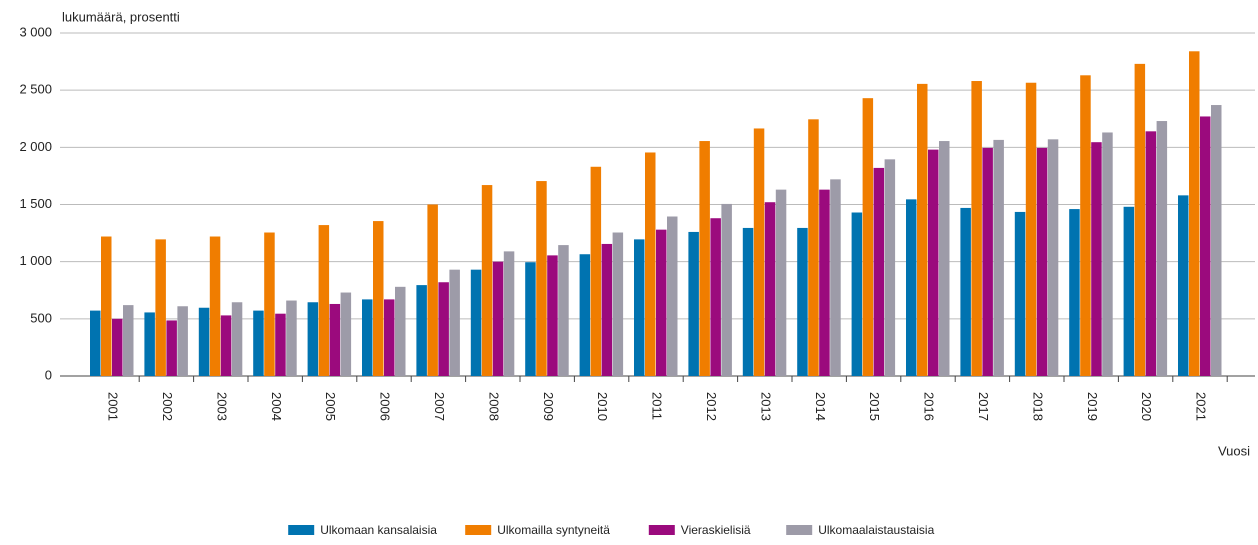 The height and width of the screenshot is (545, 1258). I want to click on x-tick-label: 2009, so click(548, 406).